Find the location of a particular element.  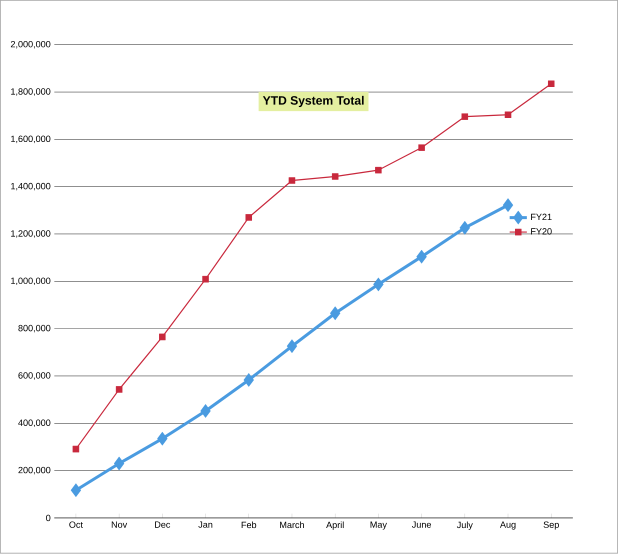

y-tick-label: 0 is located at coordinates (48, 518).